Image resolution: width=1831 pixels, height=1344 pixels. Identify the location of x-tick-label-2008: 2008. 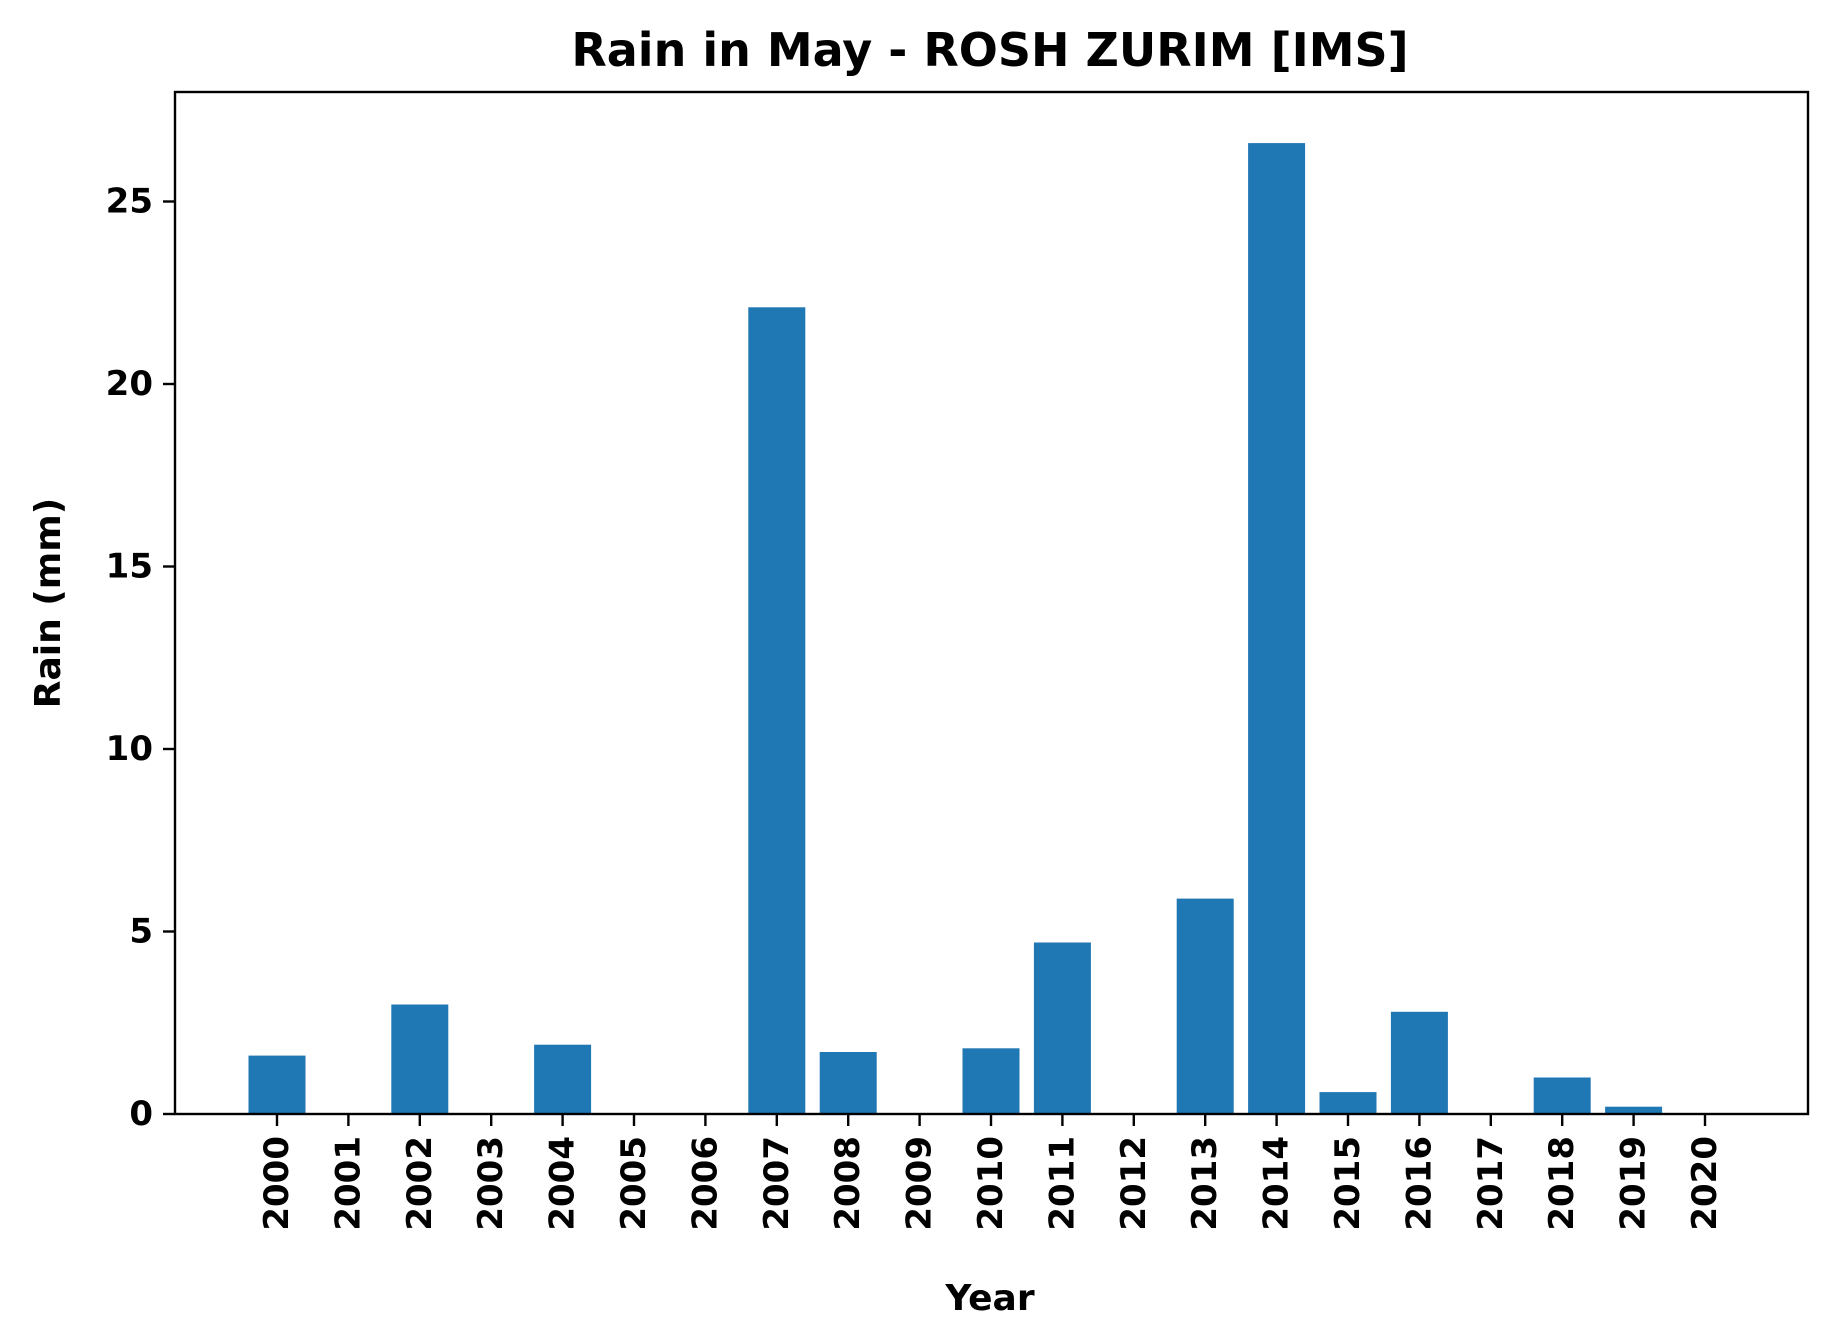
(848, 1183).